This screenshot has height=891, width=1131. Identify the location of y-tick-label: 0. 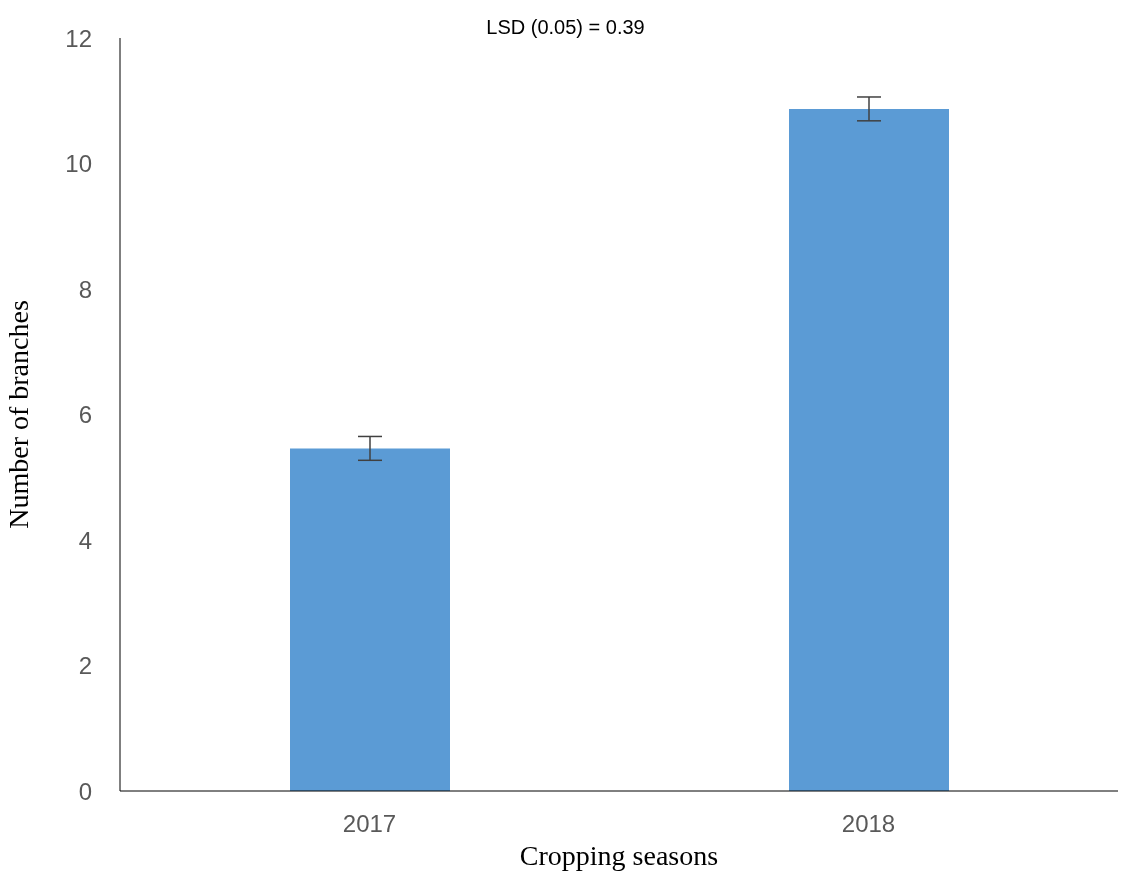
(85, 791).